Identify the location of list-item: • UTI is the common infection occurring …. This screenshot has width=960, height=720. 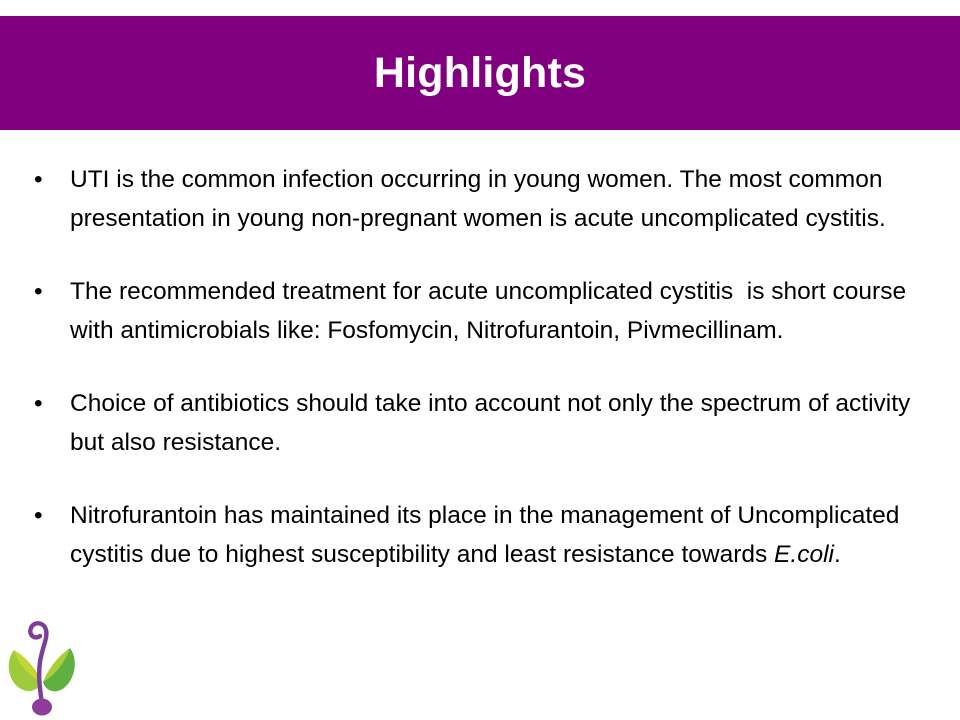
(482, 199).